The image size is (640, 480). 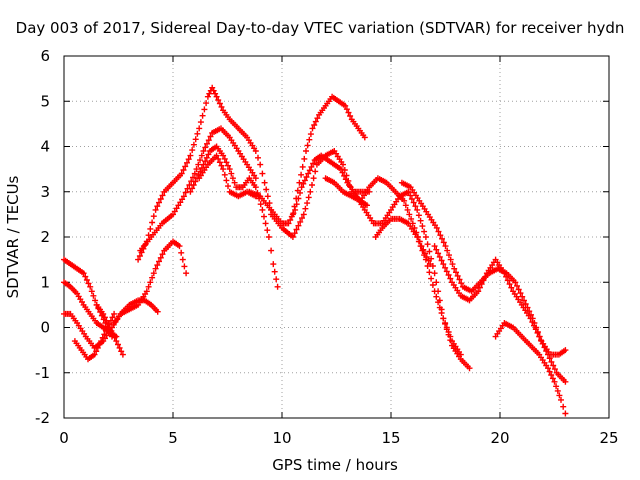 What do you see at coordinates (13, 236) in the screenshot?
I see `y-axis-label: SDTVAR / TECUs` at bounding box center [13, 236].